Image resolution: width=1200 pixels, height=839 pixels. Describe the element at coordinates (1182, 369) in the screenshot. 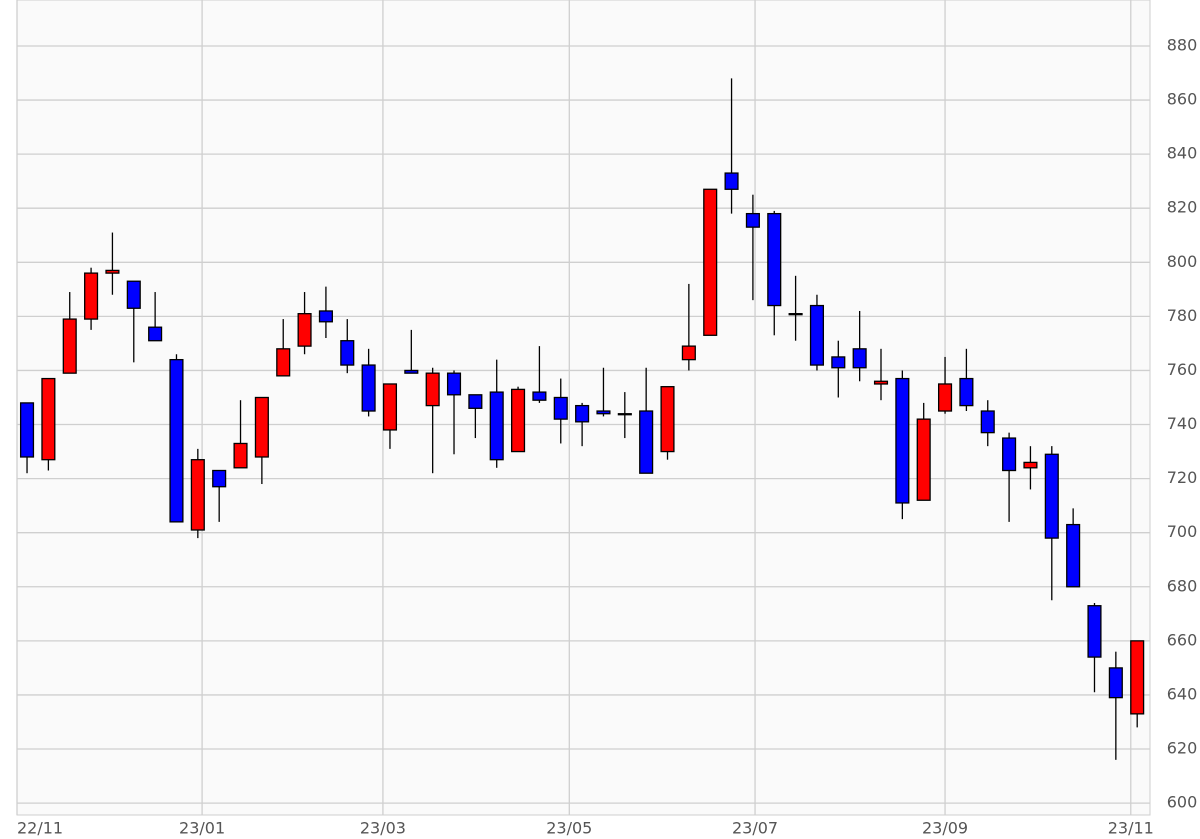

I see `y-tick-label: 760` at that location.